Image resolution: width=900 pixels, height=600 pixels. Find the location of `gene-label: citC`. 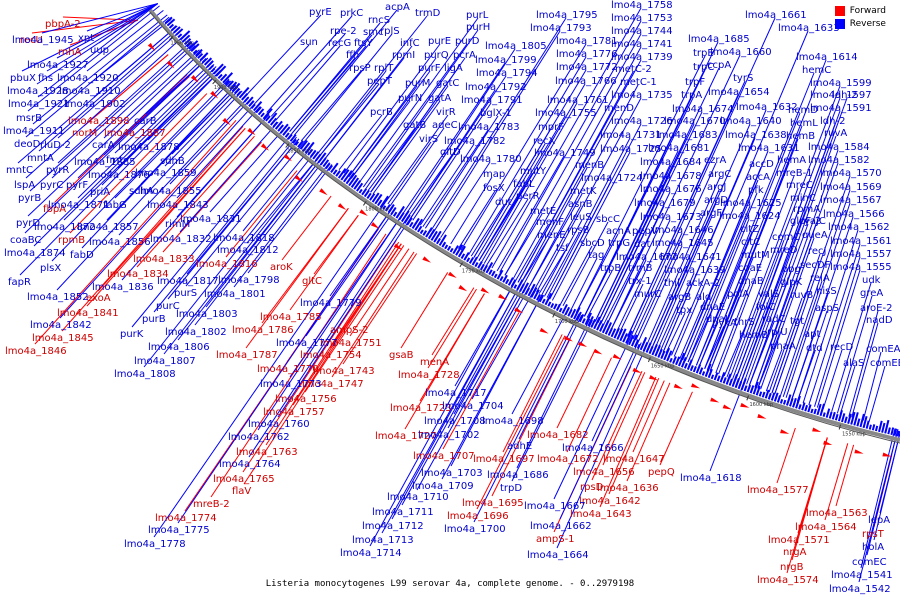

gene-label: citC is located at coordinates (750, 242).